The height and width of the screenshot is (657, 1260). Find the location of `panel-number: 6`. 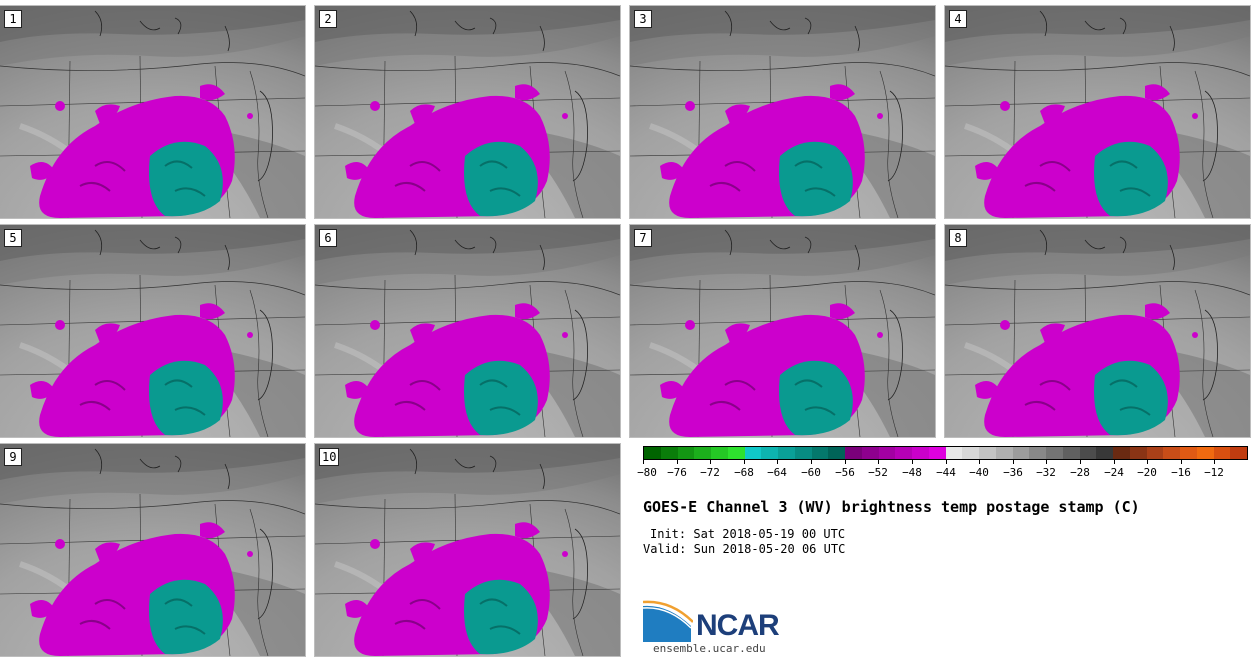

panel-number: 6 is located at coordinates (328, 238).